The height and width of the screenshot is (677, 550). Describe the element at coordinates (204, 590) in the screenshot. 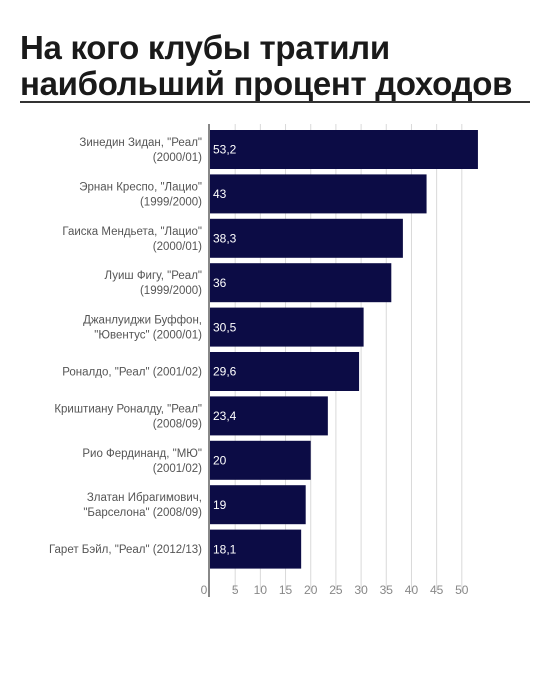

I see `x-tick-label: 0` at that location.